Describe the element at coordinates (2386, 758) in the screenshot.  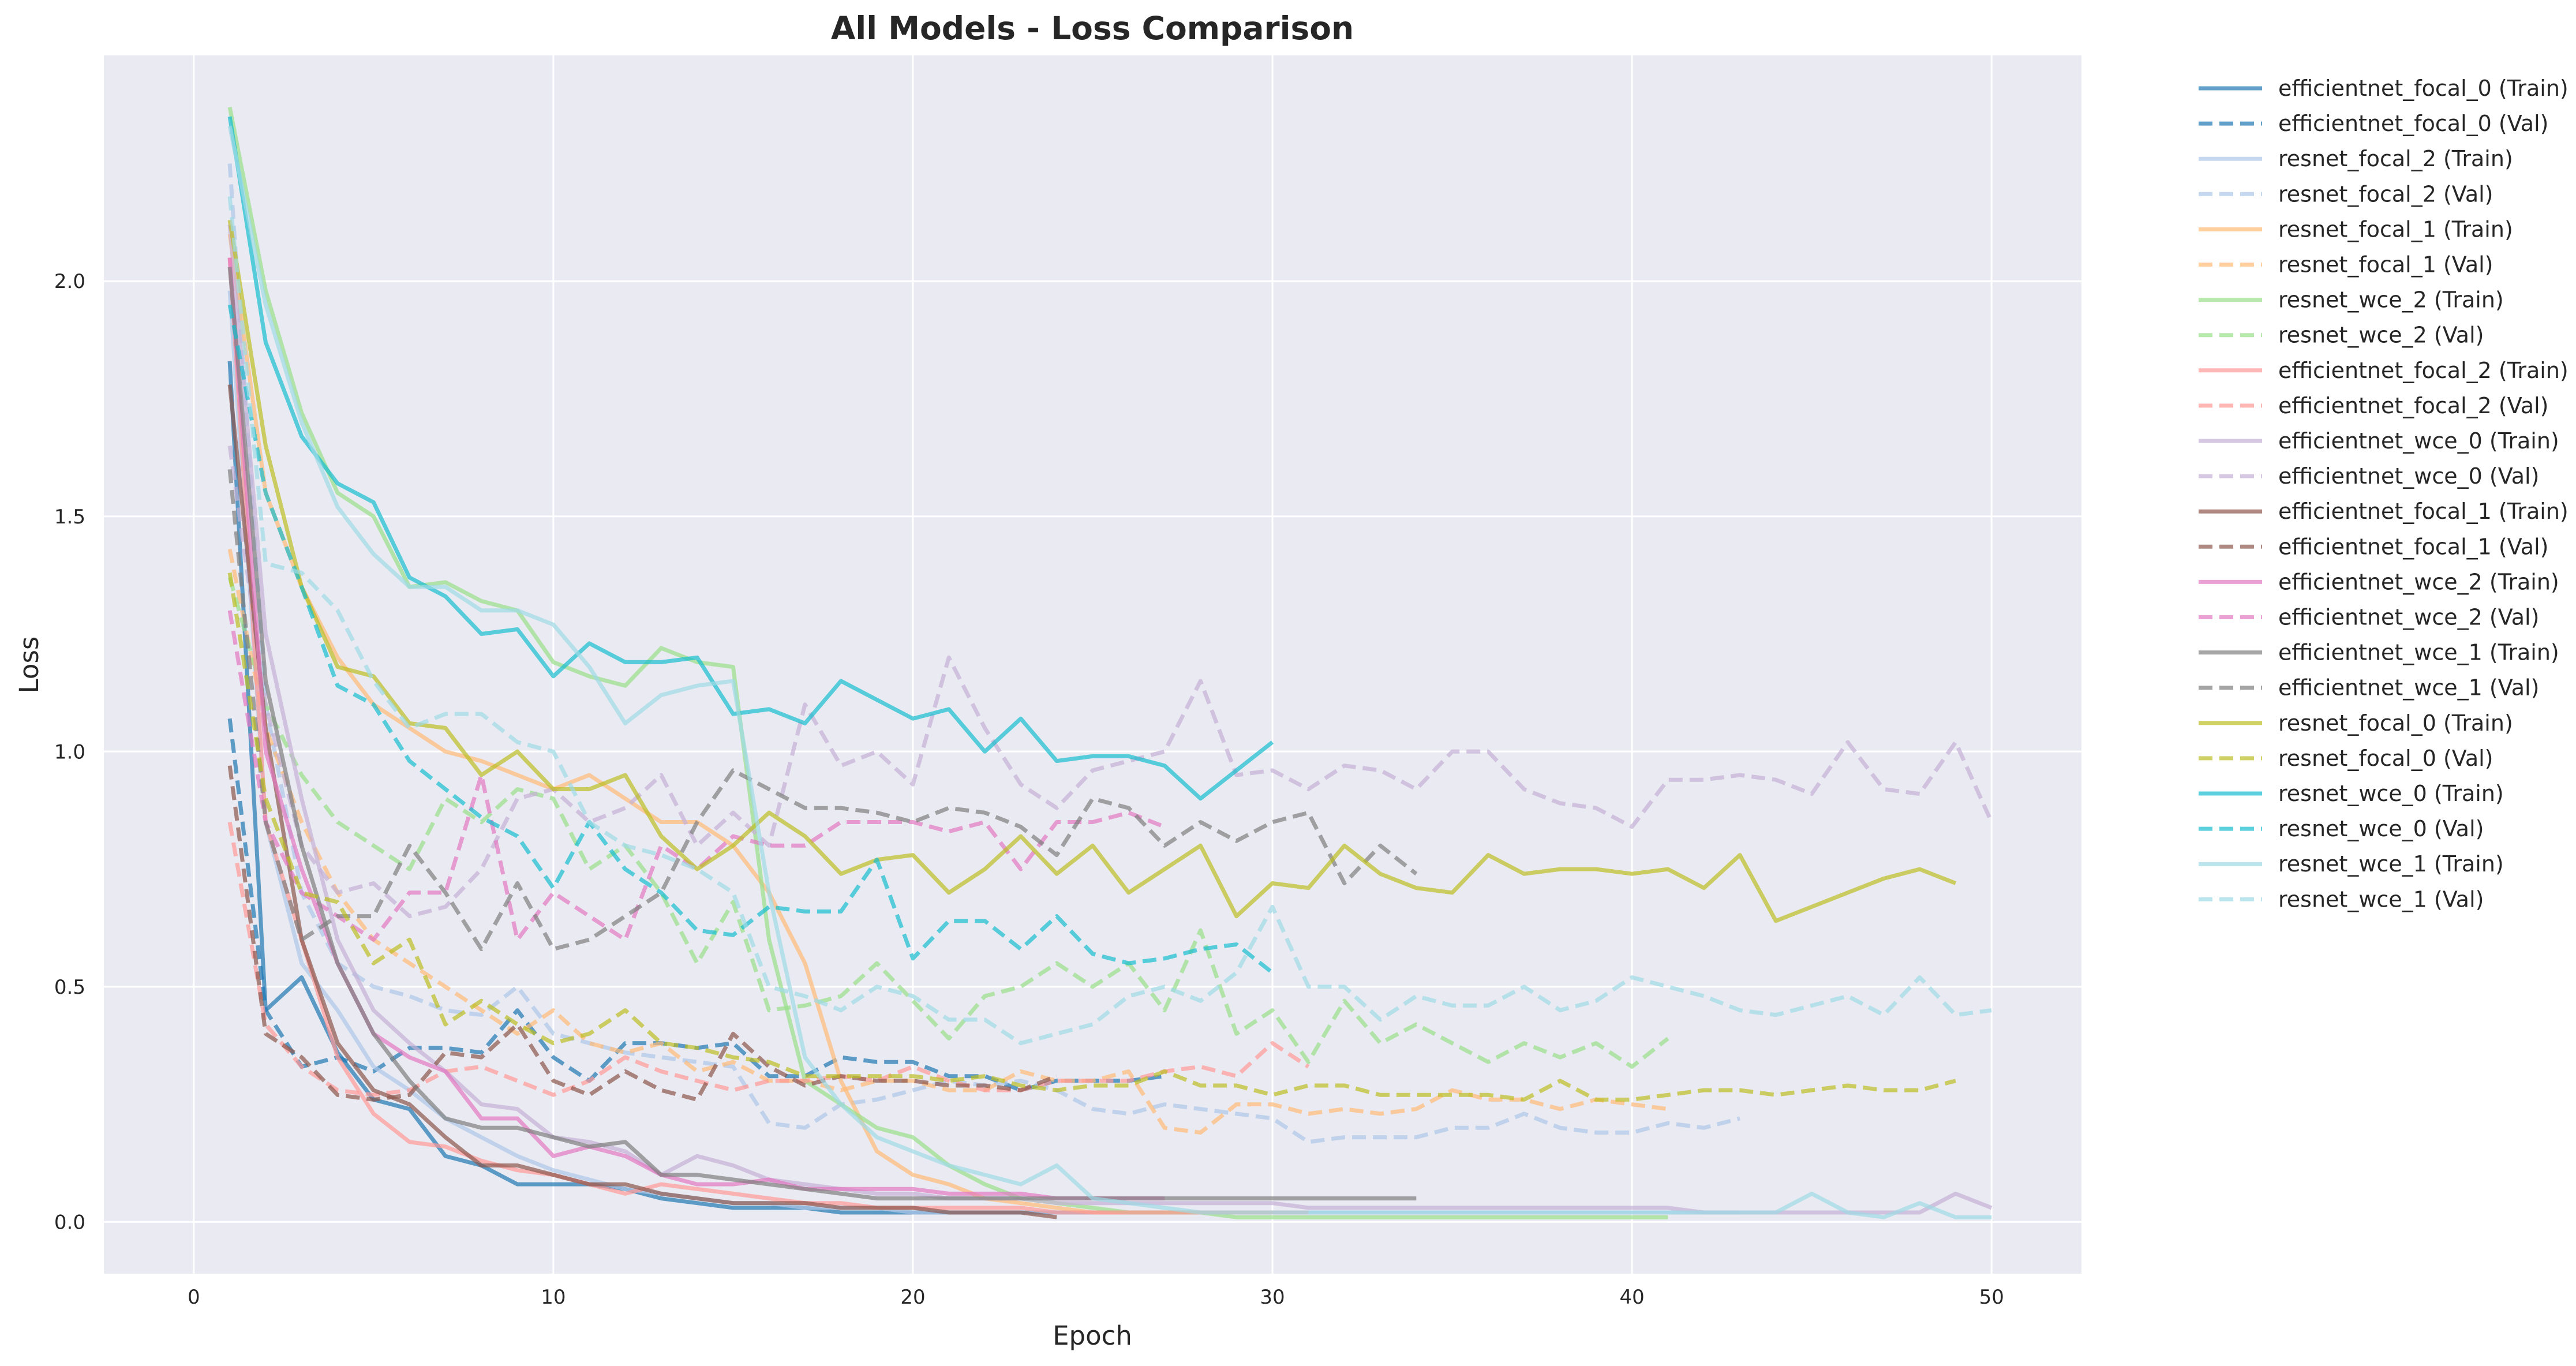
I see `legend-label: resnet_focal_0 (Val)` at that location.